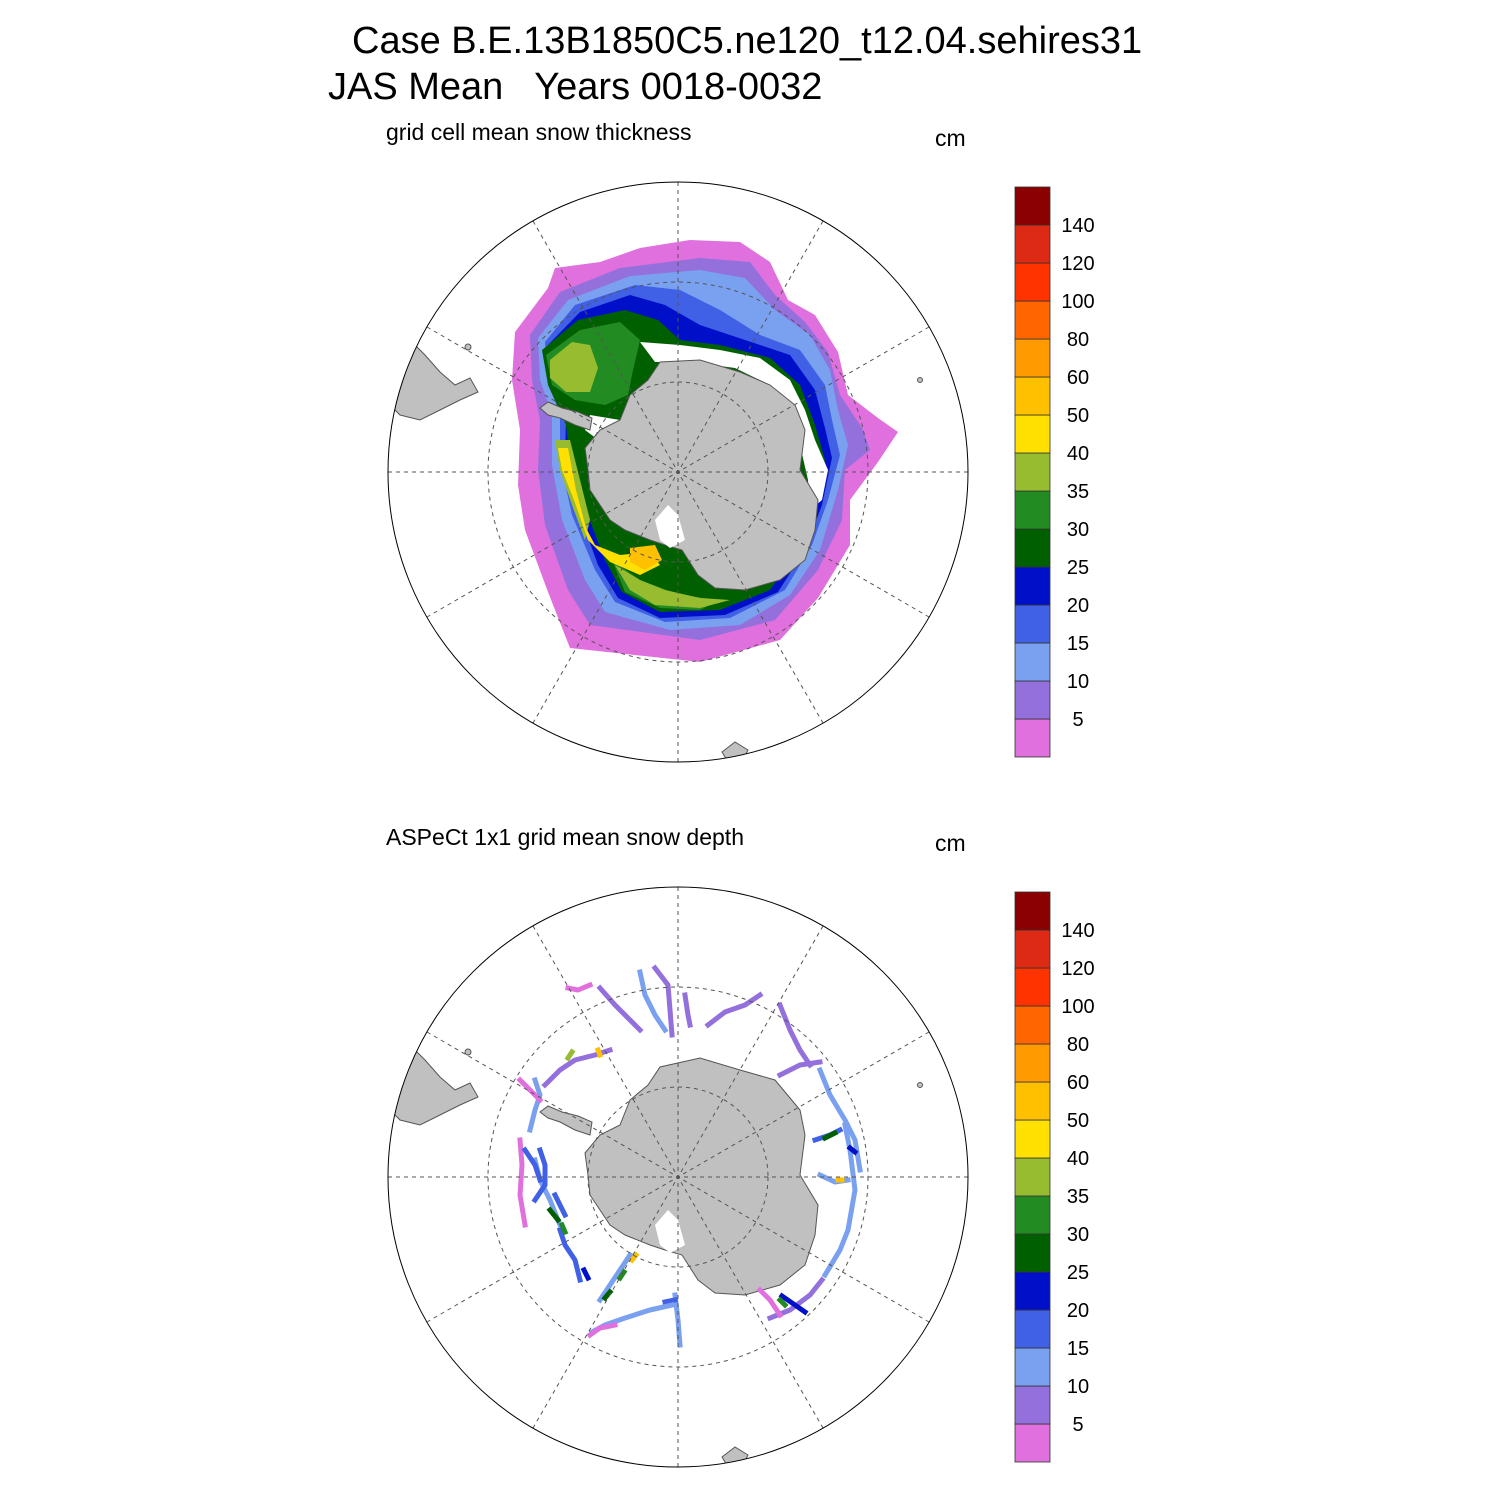  What do you see at coordinates (1054, 1177) in the screenshot?
I see `colorbar-2: 5 10 15 20 25 30 35 40 50 60 80 100 120 140` at bounding box center [1054, 1177].